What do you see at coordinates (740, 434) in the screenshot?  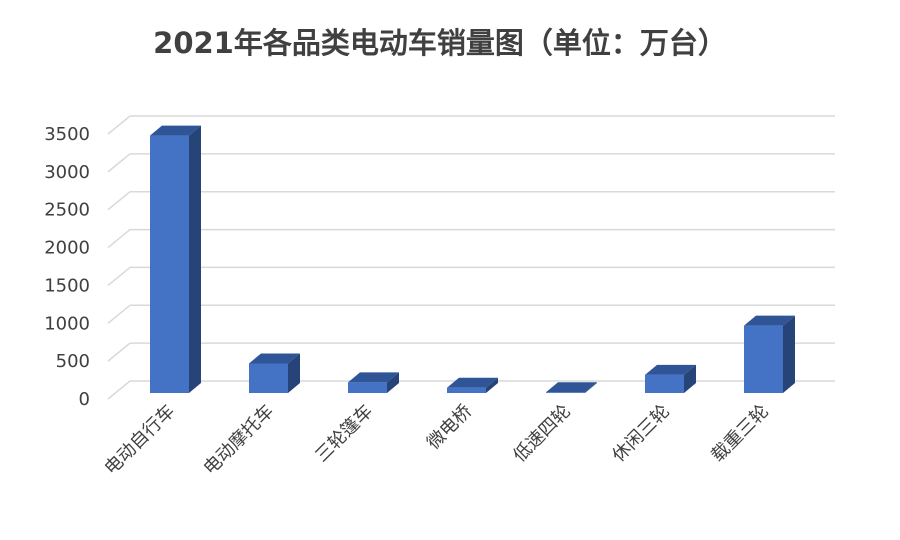 I see `x-category-label: 载重三轮` at bounding box center [740, 434].